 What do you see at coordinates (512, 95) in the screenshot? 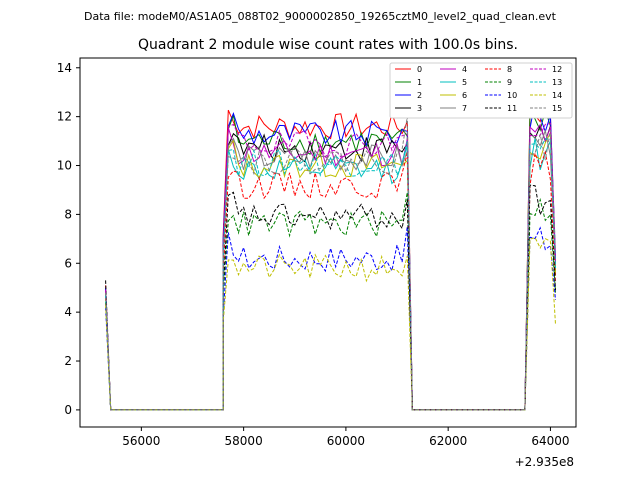
I see `legend-label: 10` at bounding box center [512, 95].